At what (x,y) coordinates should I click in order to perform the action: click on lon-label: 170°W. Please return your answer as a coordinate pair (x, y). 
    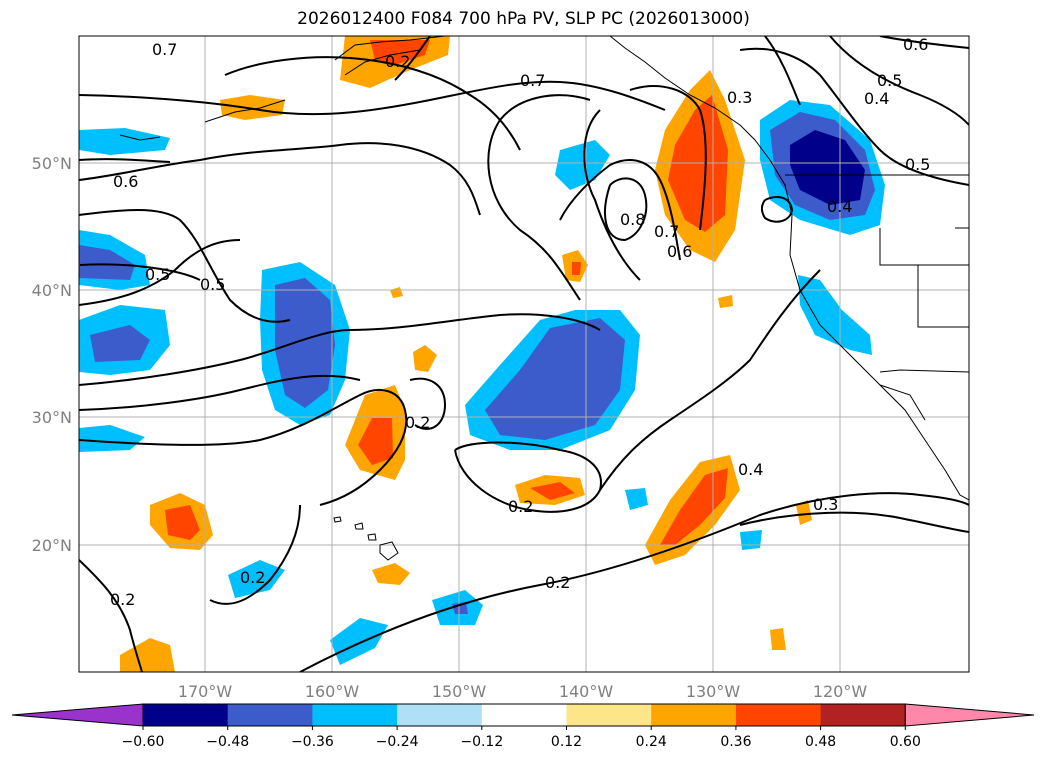
    Looking at the image, I should click on (205, 691).